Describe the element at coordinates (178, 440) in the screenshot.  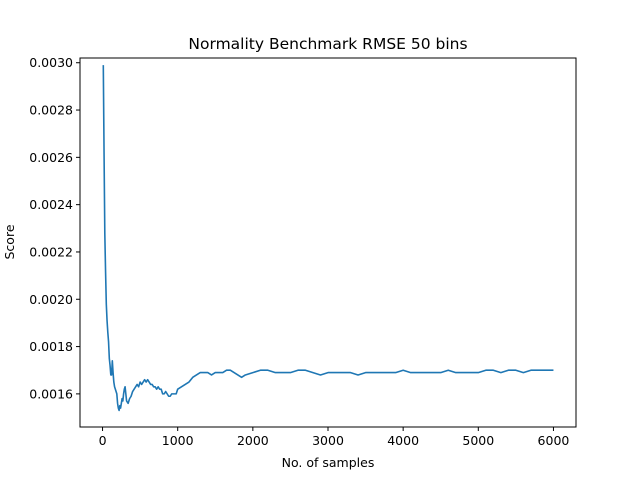
I see `x-tick-label: 1000` at that location.